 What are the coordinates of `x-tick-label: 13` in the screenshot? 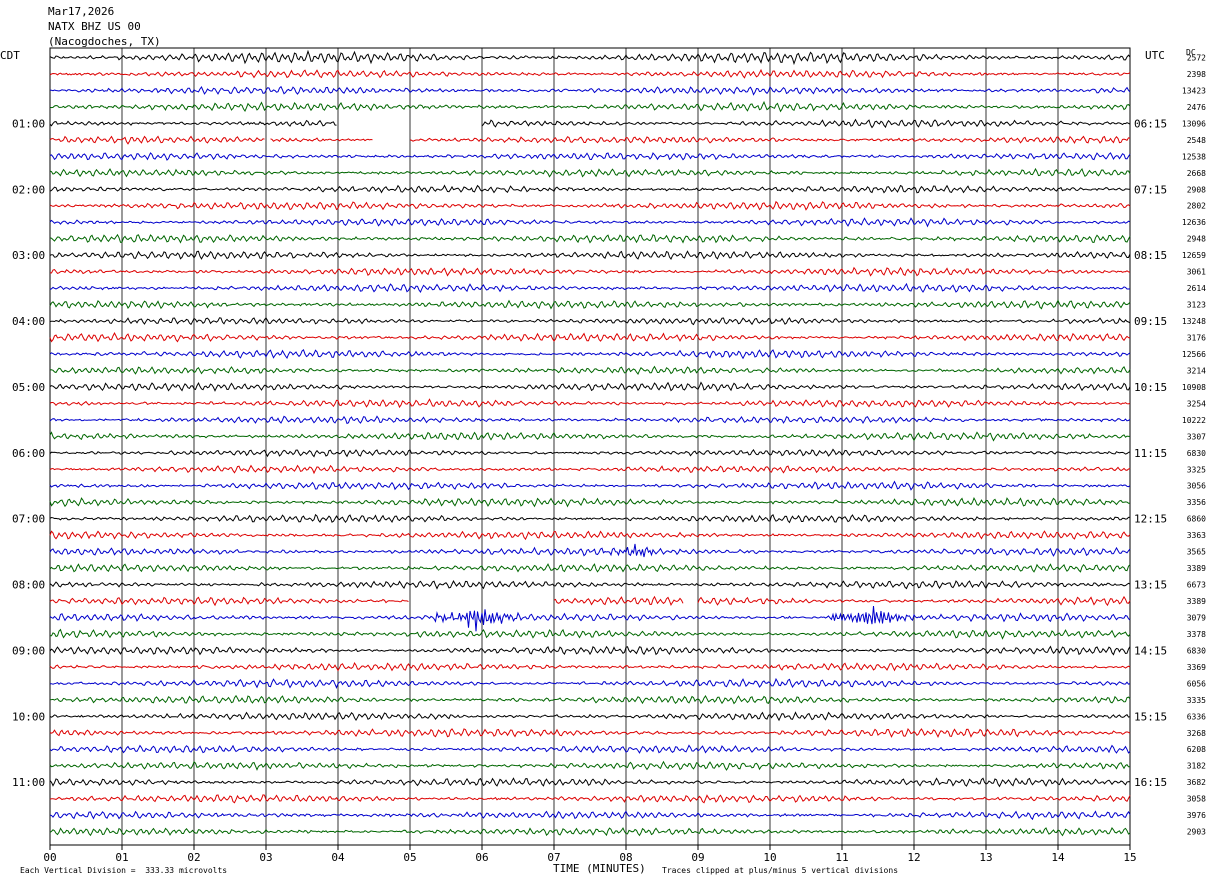 It's located at (985, 857).